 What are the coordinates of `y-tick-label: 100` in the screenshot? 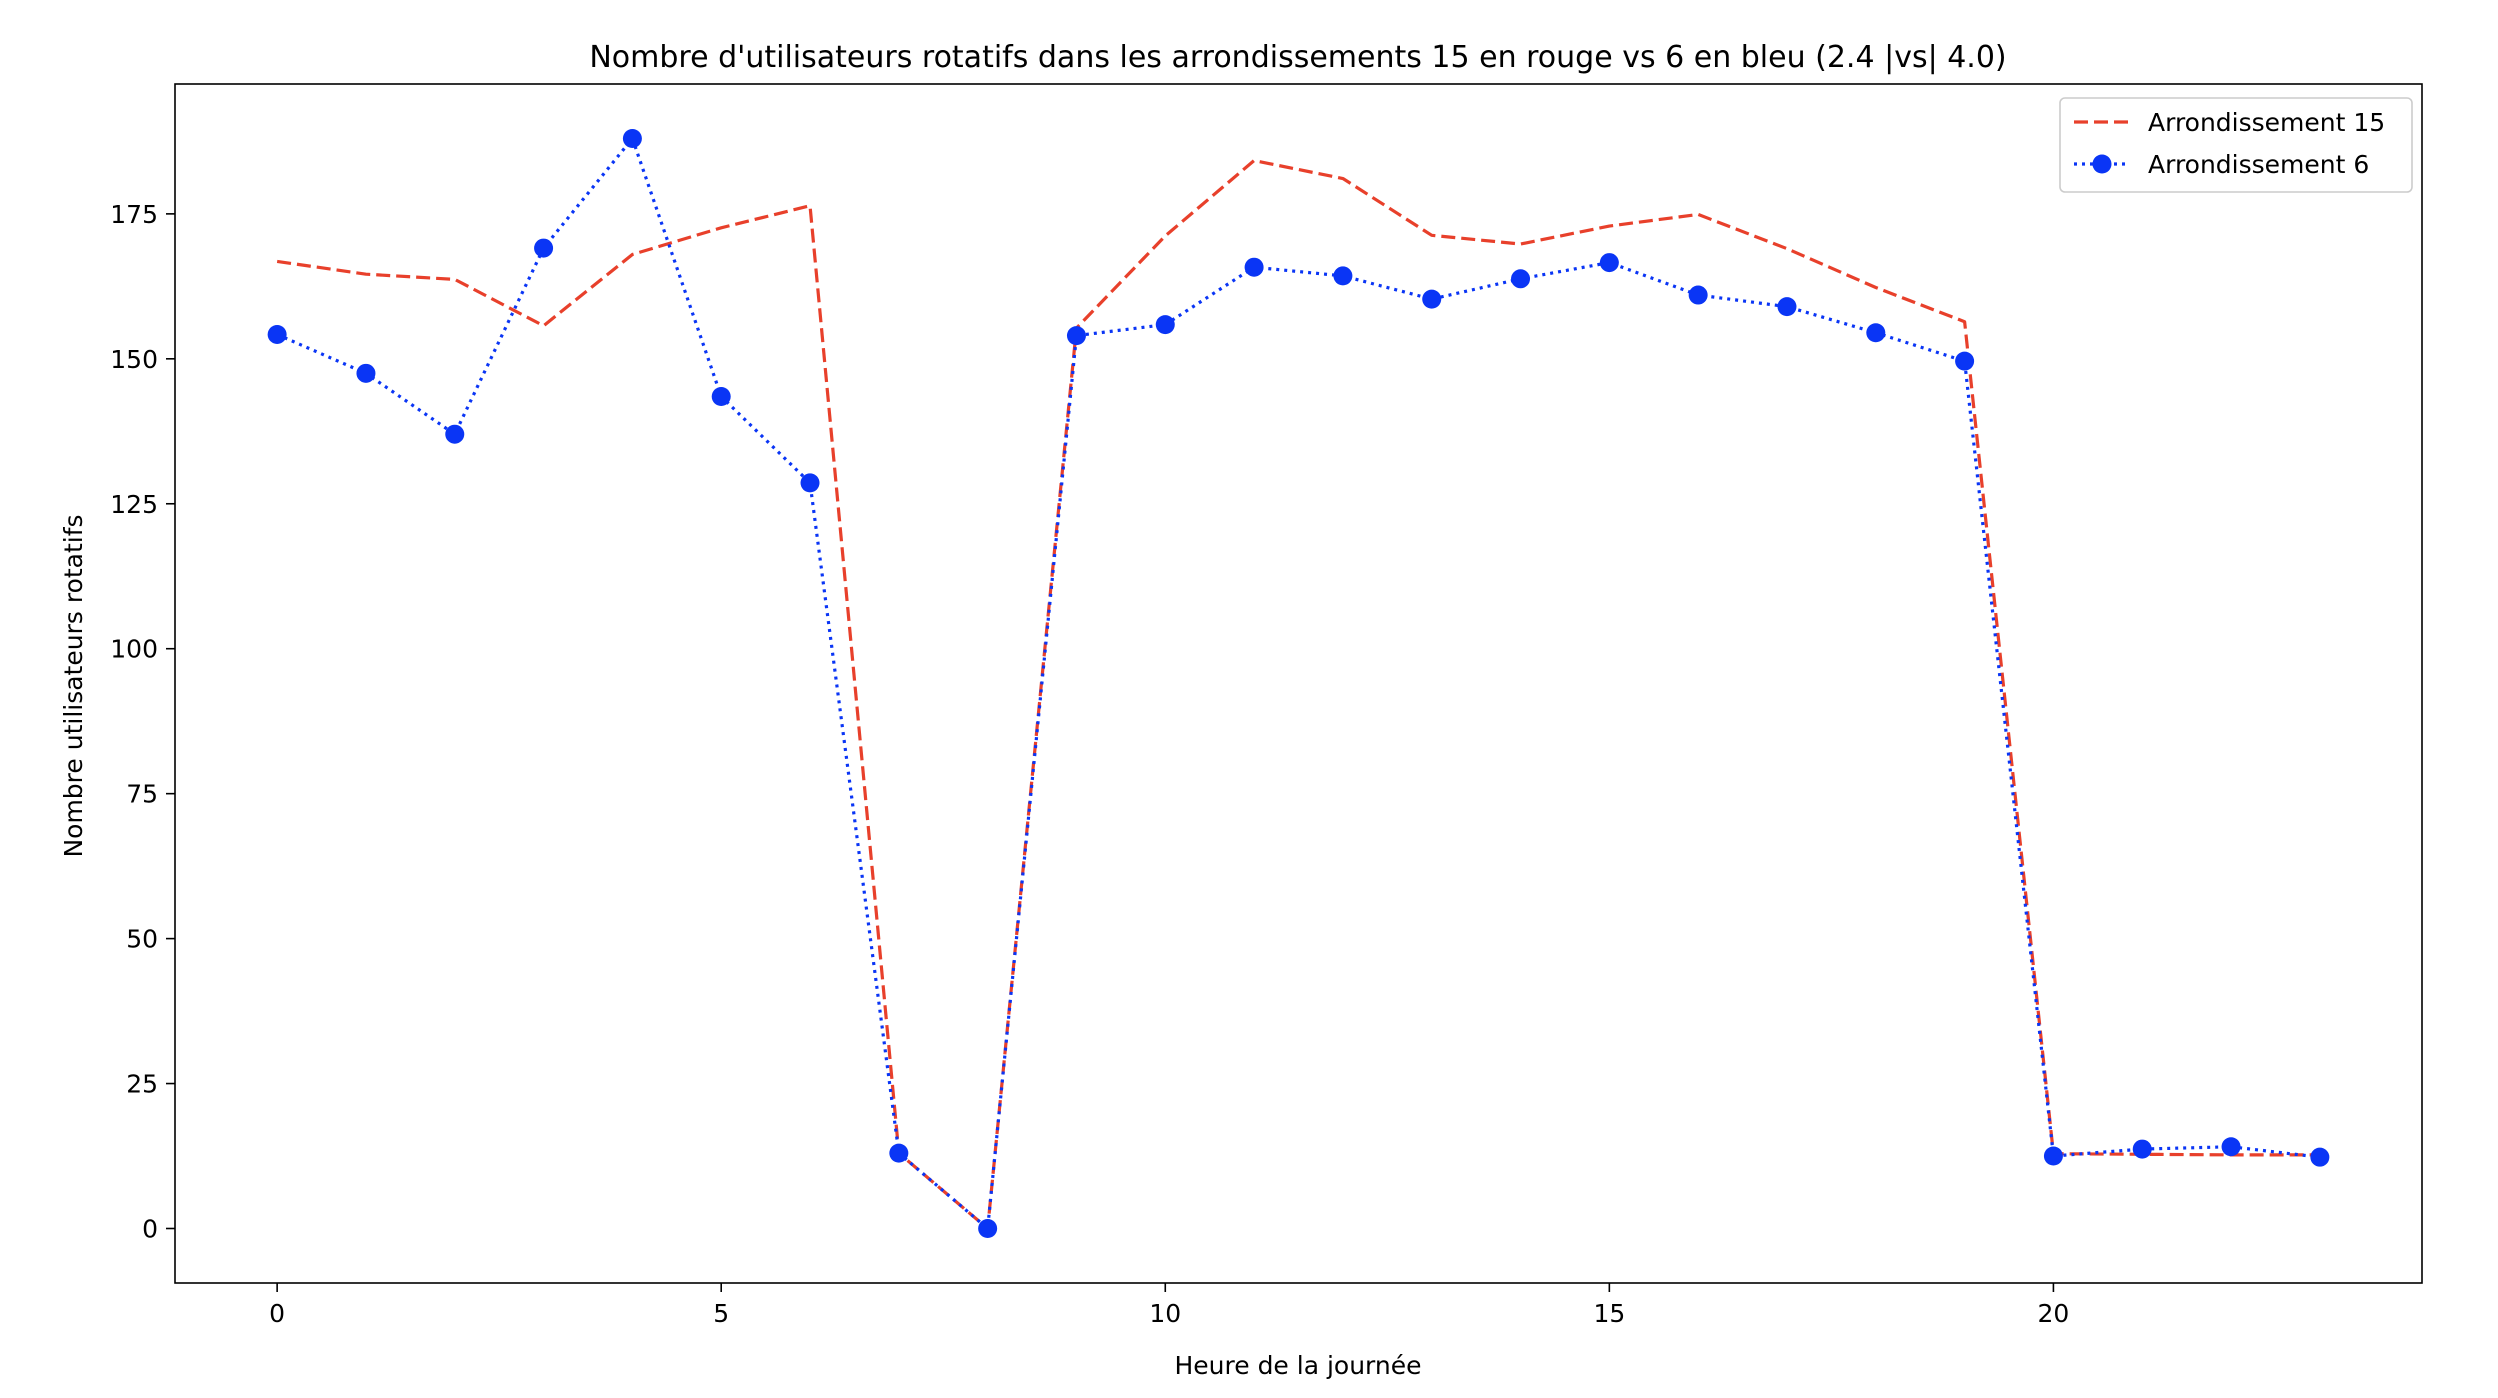 It's located at (134, 649).